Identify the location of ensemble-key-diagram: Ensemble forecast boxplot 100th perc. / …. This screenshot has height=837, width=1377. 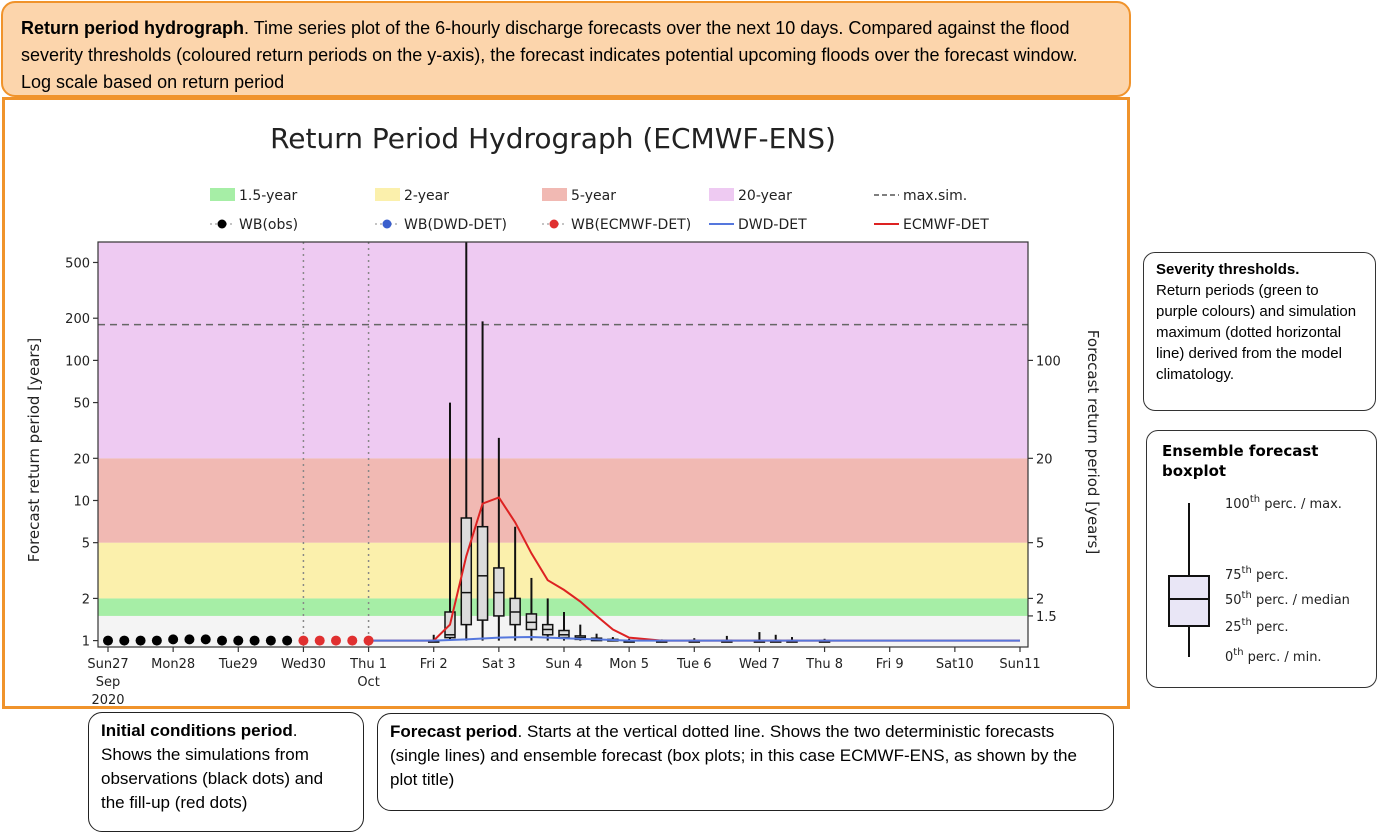
(1256, 553).